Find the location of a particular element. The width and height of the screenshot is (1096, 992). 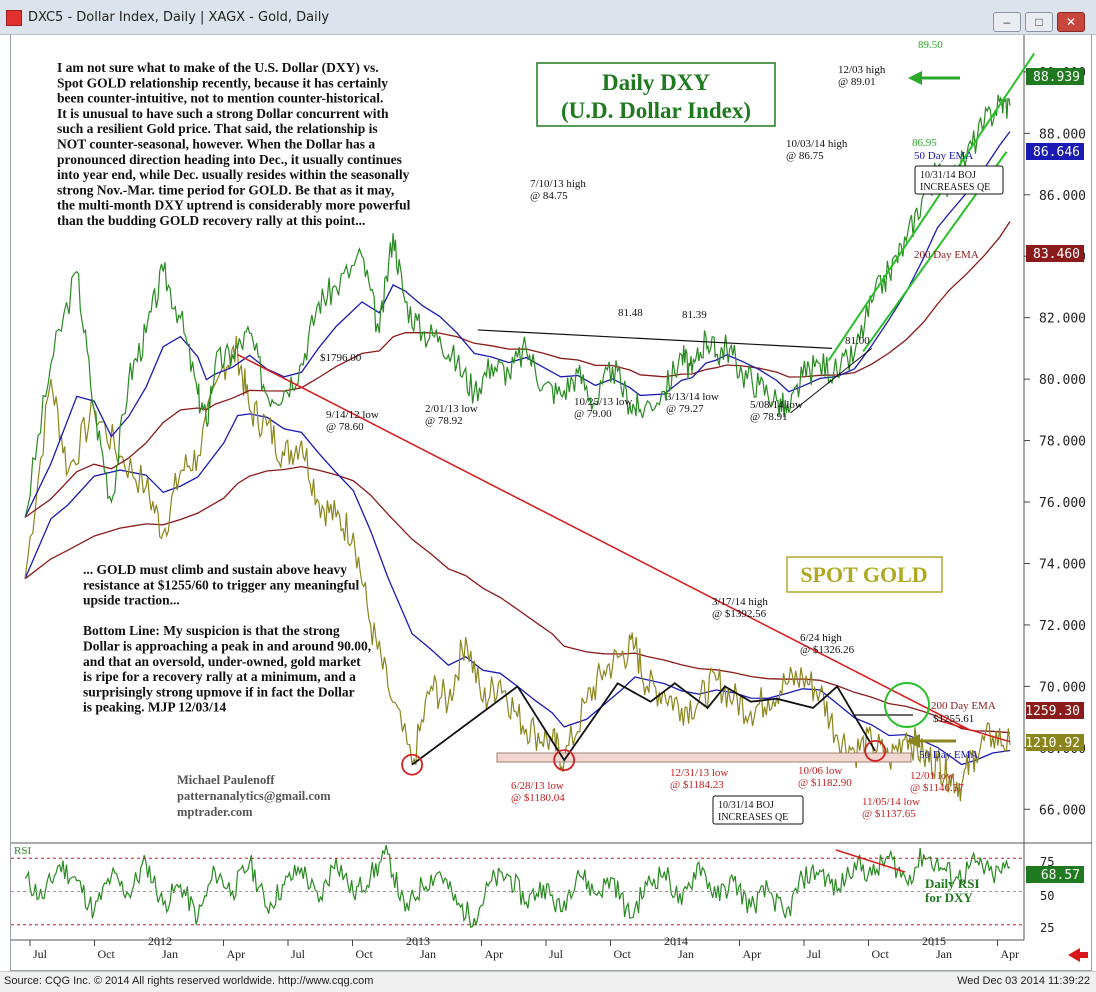

dxy-note-10-25-13-value: @ 79.00 is located at coordinates (593, 414).